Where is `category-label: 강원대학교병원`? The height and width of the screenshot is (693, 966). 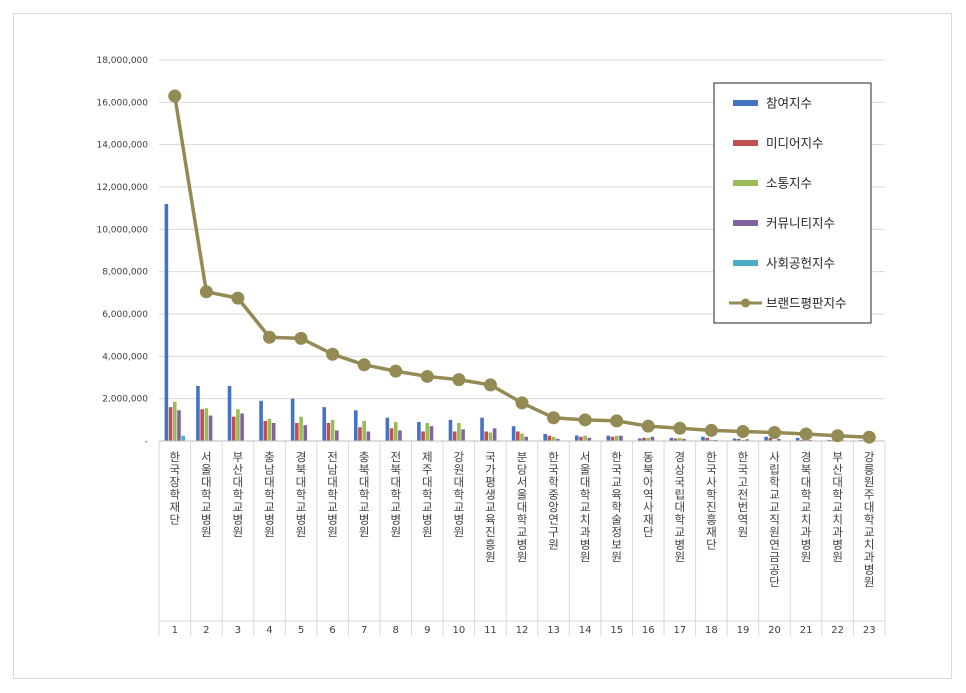 category-label: 강원대학교병원 is located at coordinates (459, 495).